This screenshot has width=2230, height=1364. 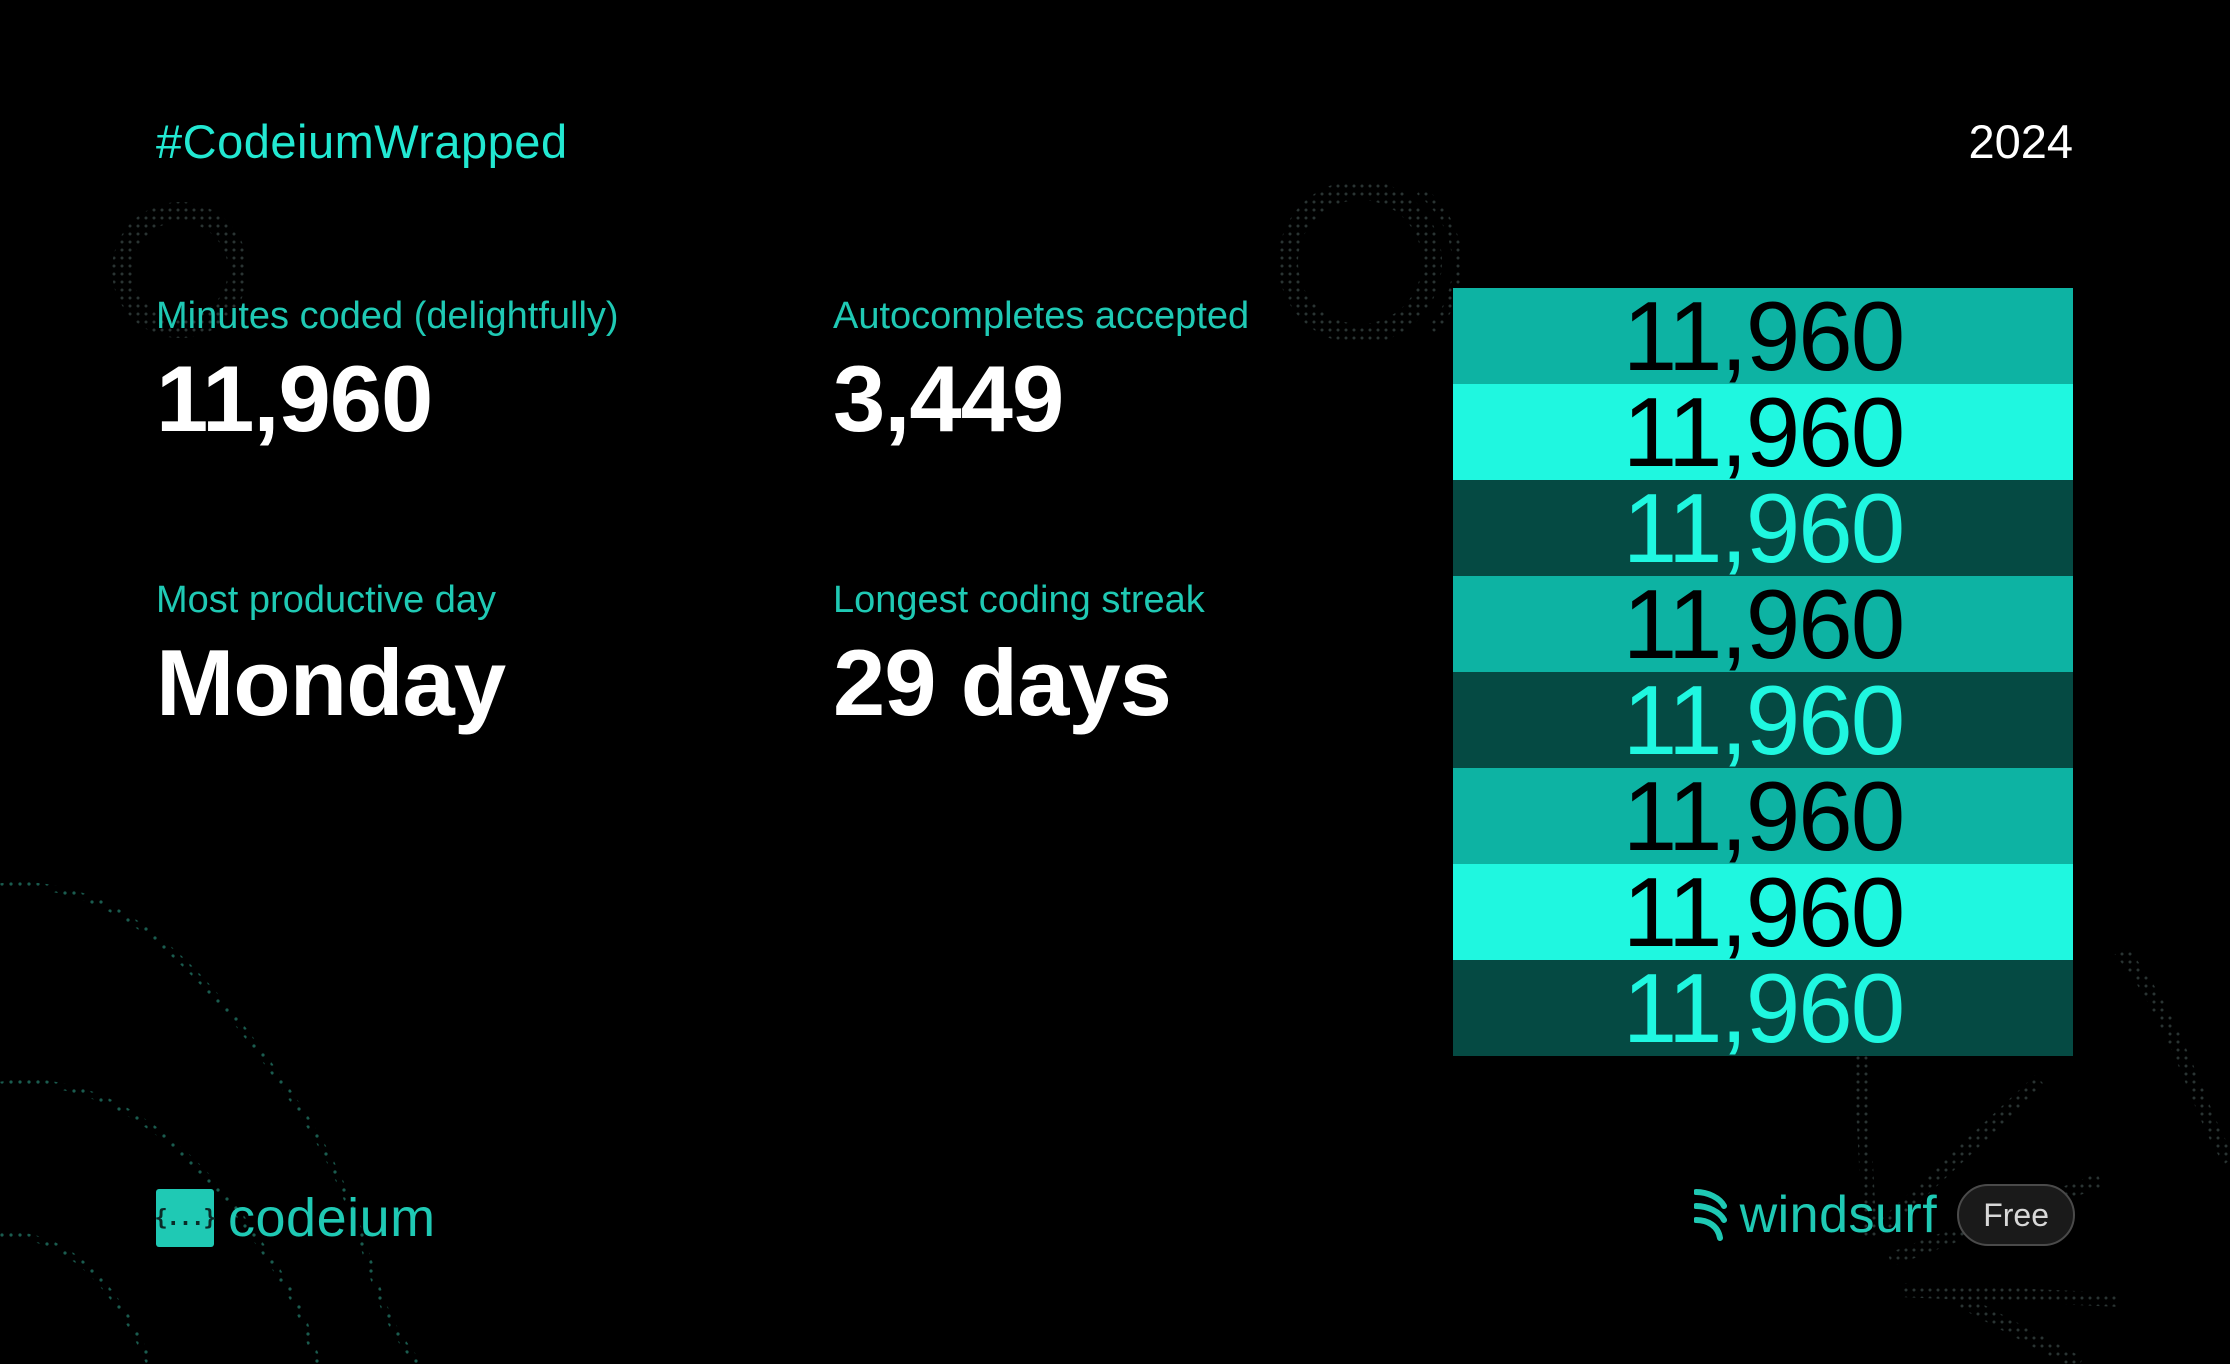 What do you see at coordinates (1710, 1215) in the screenshot?
I see `windsurf-wave-icon` at bounding box center [1710, 1215].